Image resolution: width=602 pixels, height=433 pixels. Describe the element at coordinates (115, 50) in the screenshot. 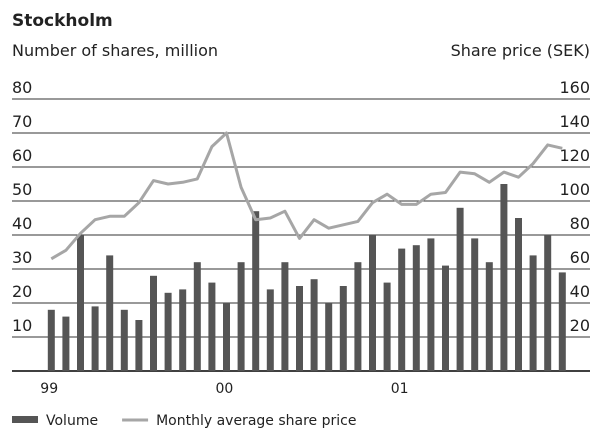

I see `y-axis-label: Number of shares, million` at that location.